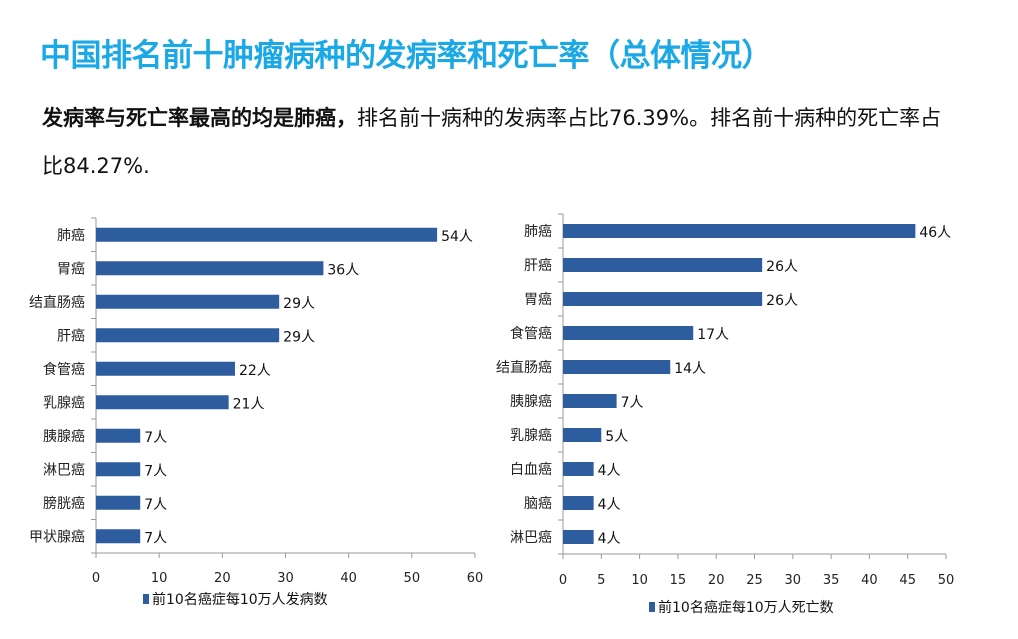  I want to click on category-label: 甲状腺癌, so click(57, 537).